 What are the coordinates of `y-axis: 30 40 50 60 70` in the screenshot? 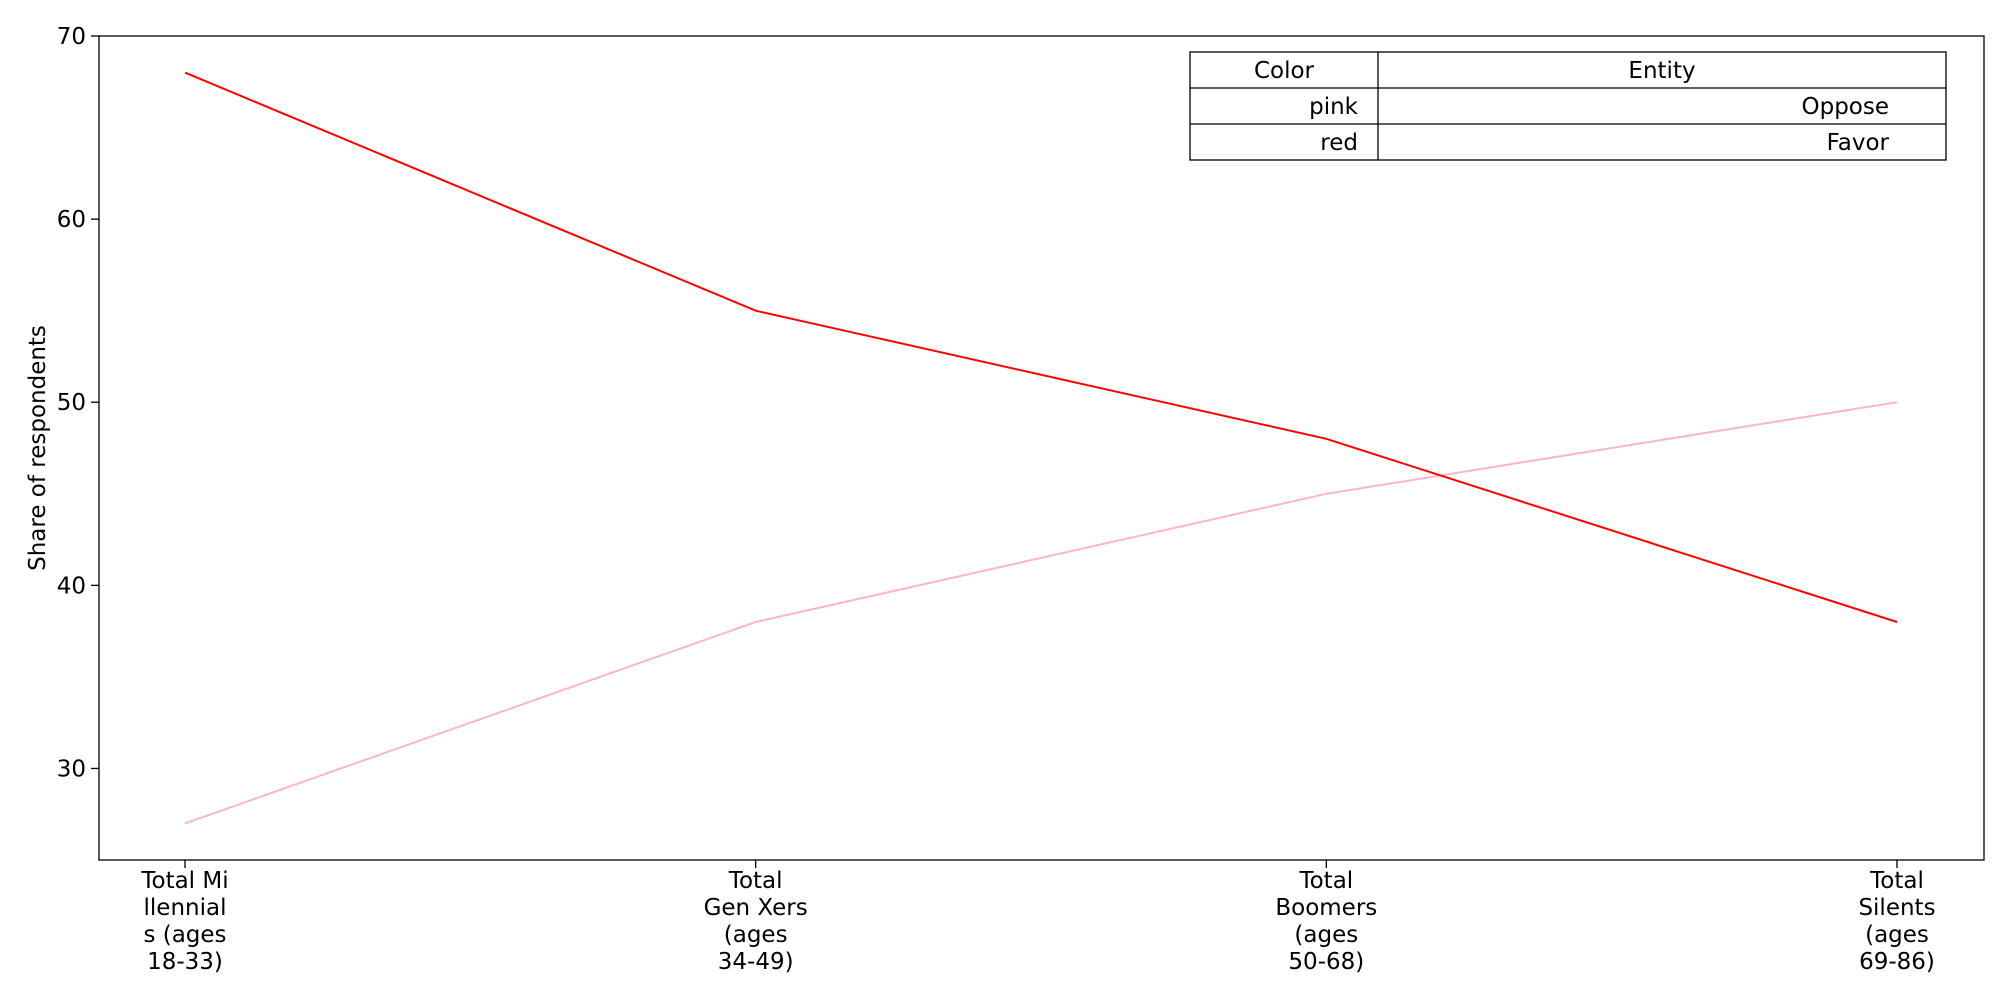 It's located at (78, 403).